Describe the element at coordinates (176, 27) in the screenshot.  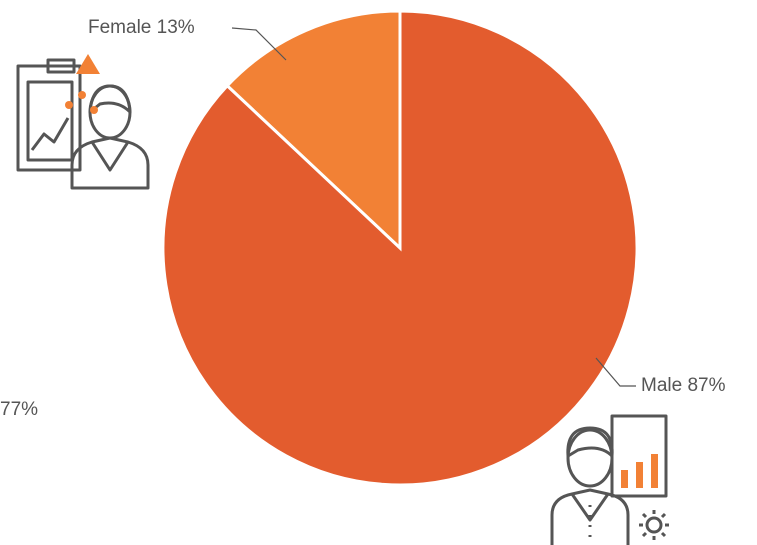
I see `value-label: 13%` at that location.